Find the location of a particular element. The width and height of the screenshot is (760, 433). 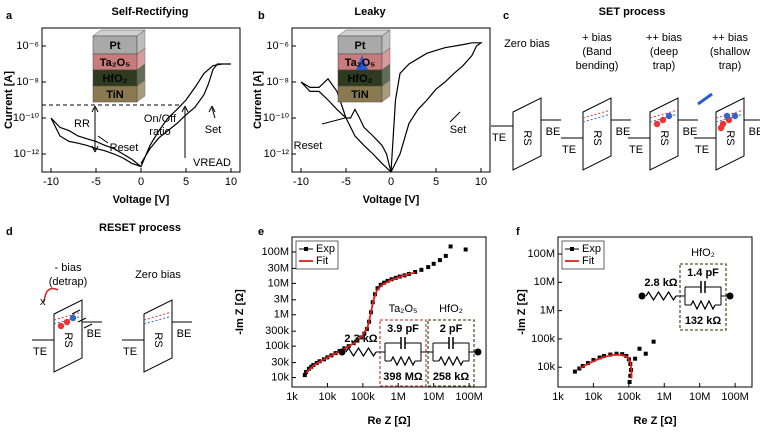

x-tick-label: 10k is located at coordinates (328, 397).